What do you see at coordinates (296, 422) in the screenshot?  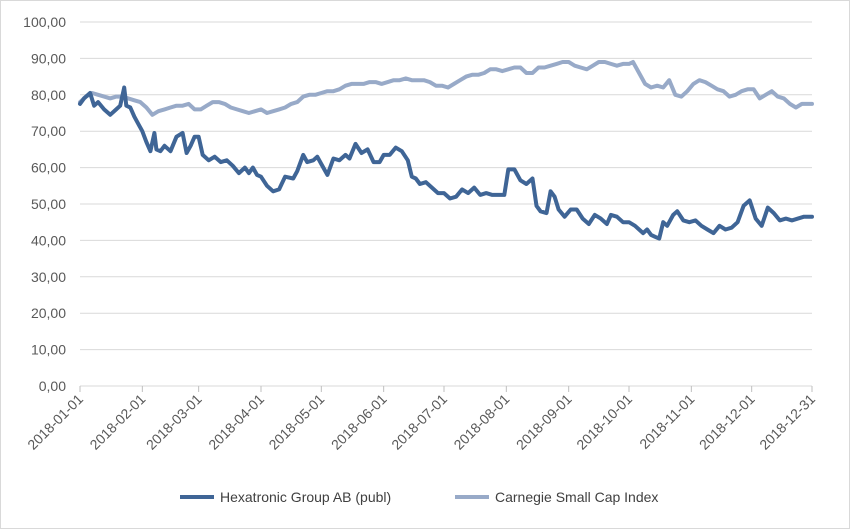 I see `x-tick-label: 2018-05-01` at bounding box center [296, 422].